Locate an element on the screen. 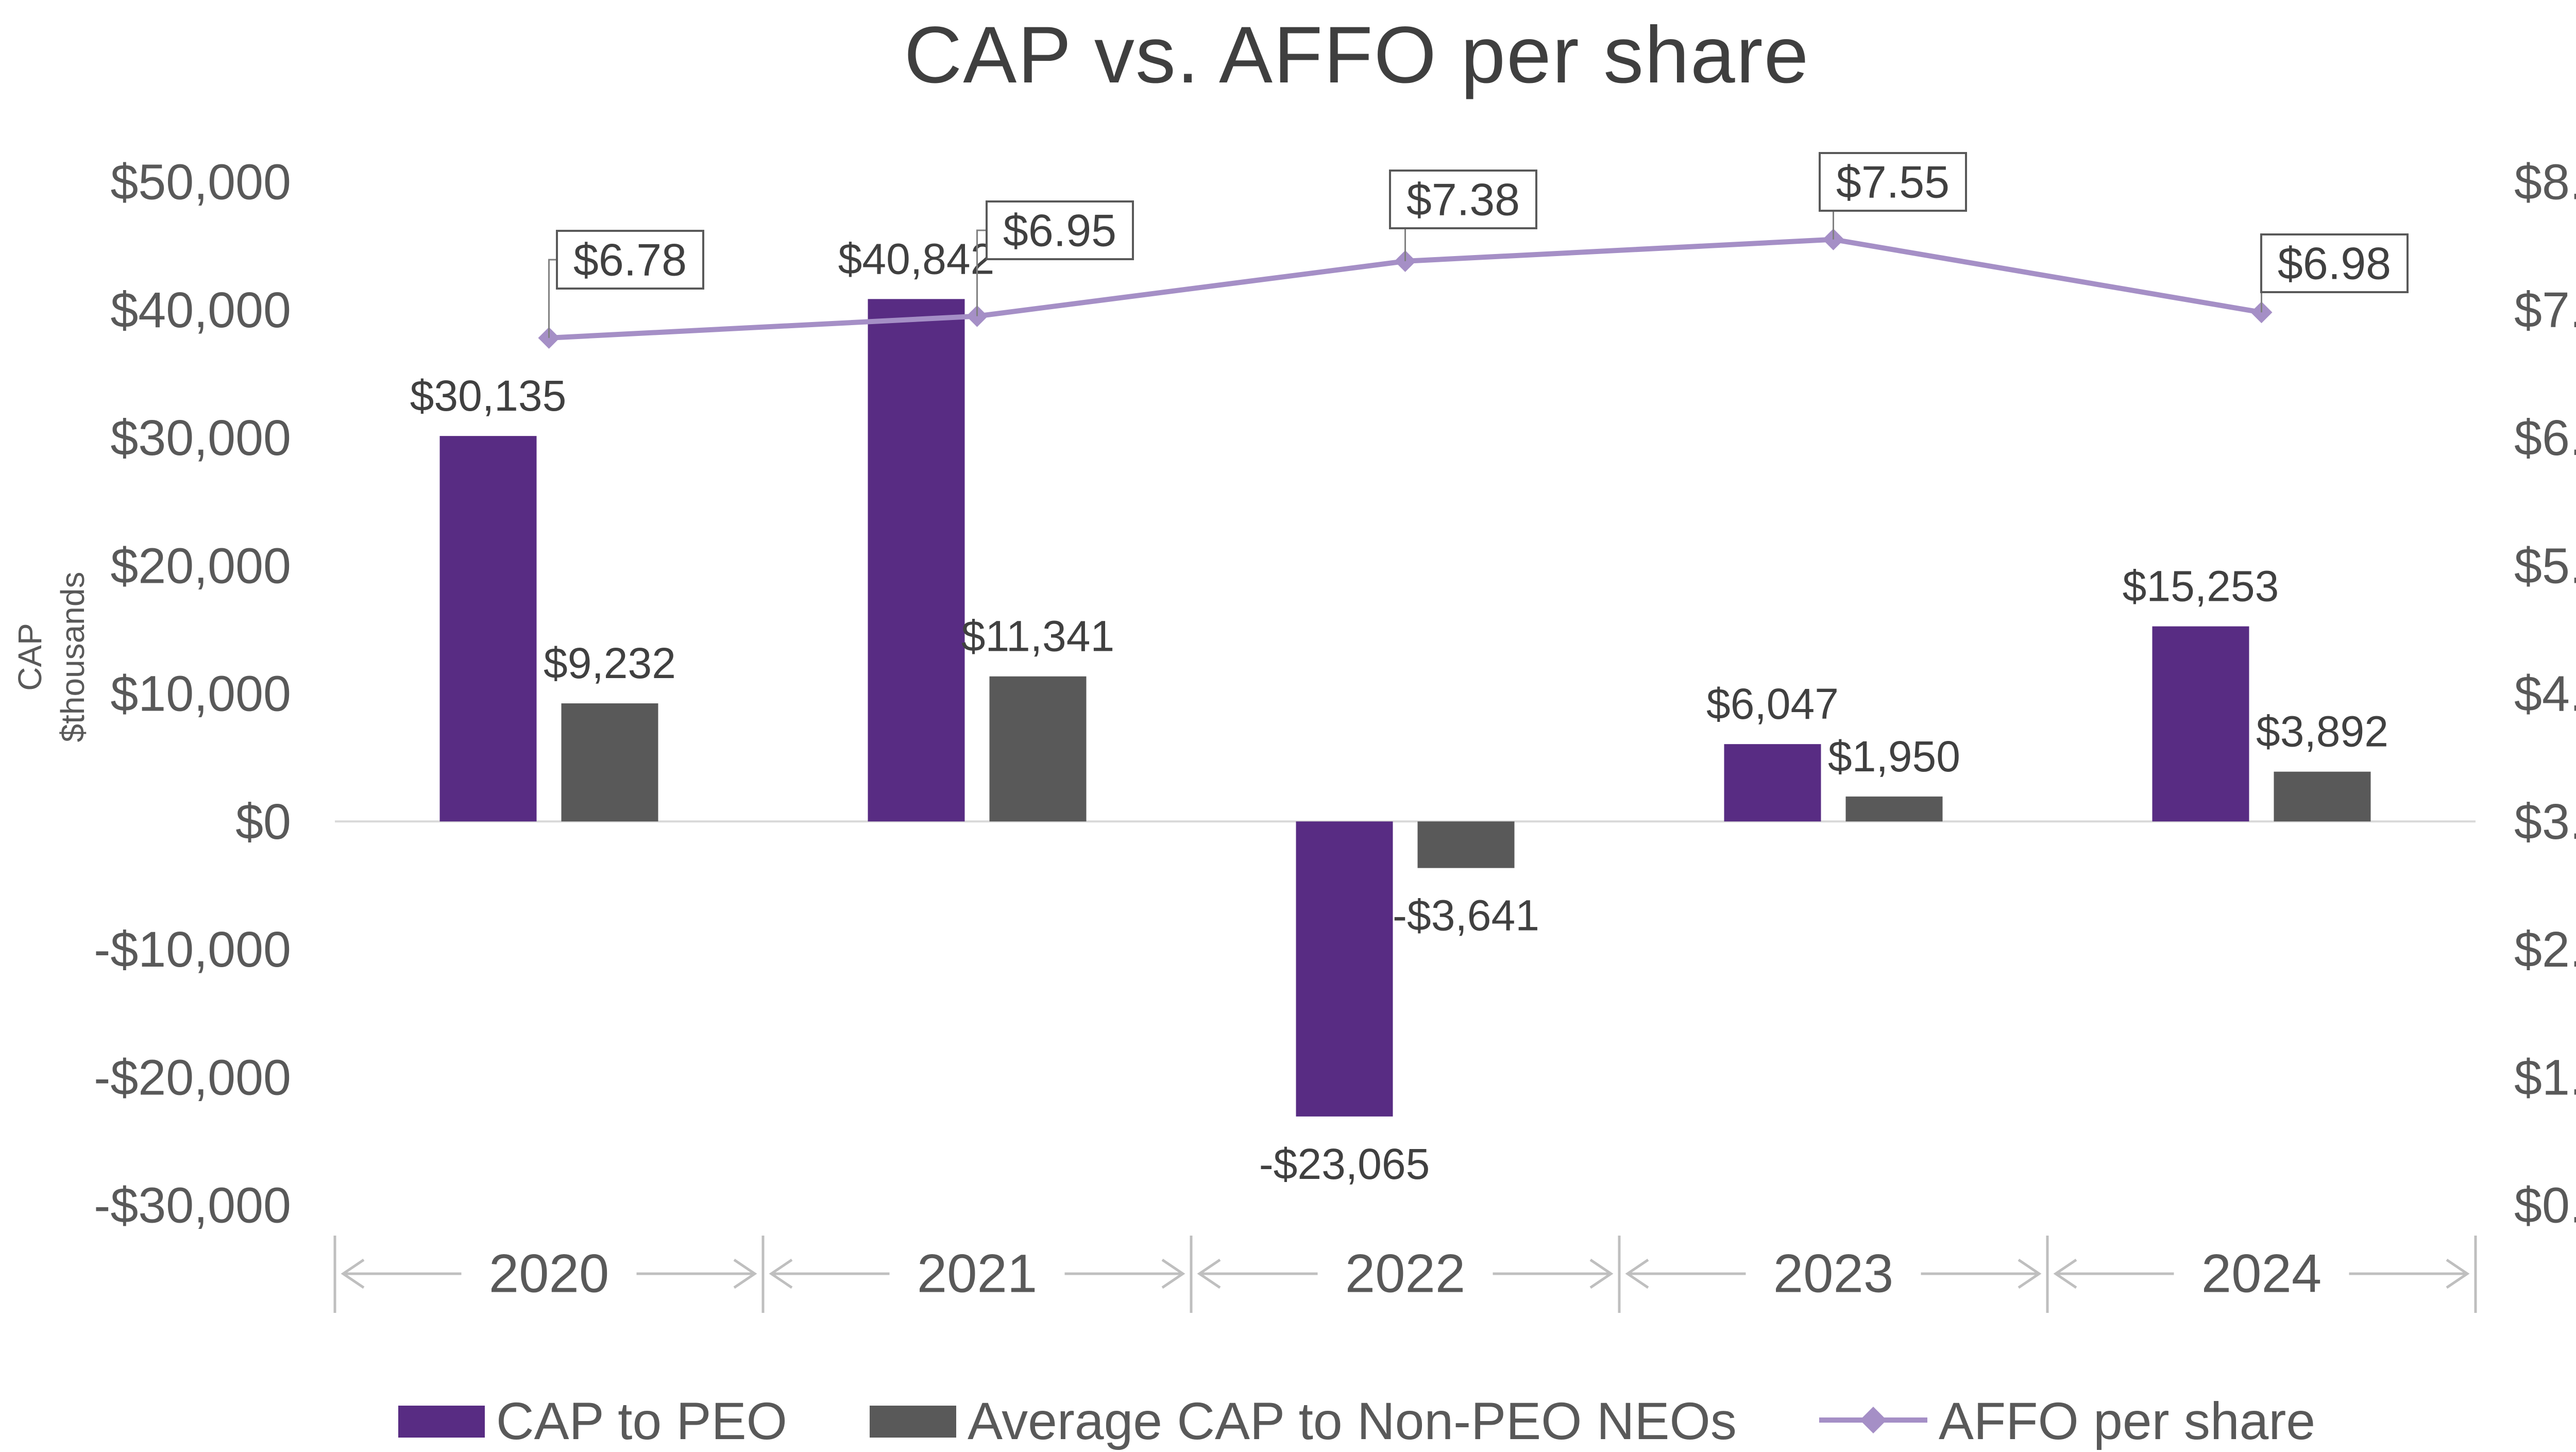 This screenshot has height=1452, width=2576. affo-data-label-2020: $6.78 is located at coordinates (630, 259).